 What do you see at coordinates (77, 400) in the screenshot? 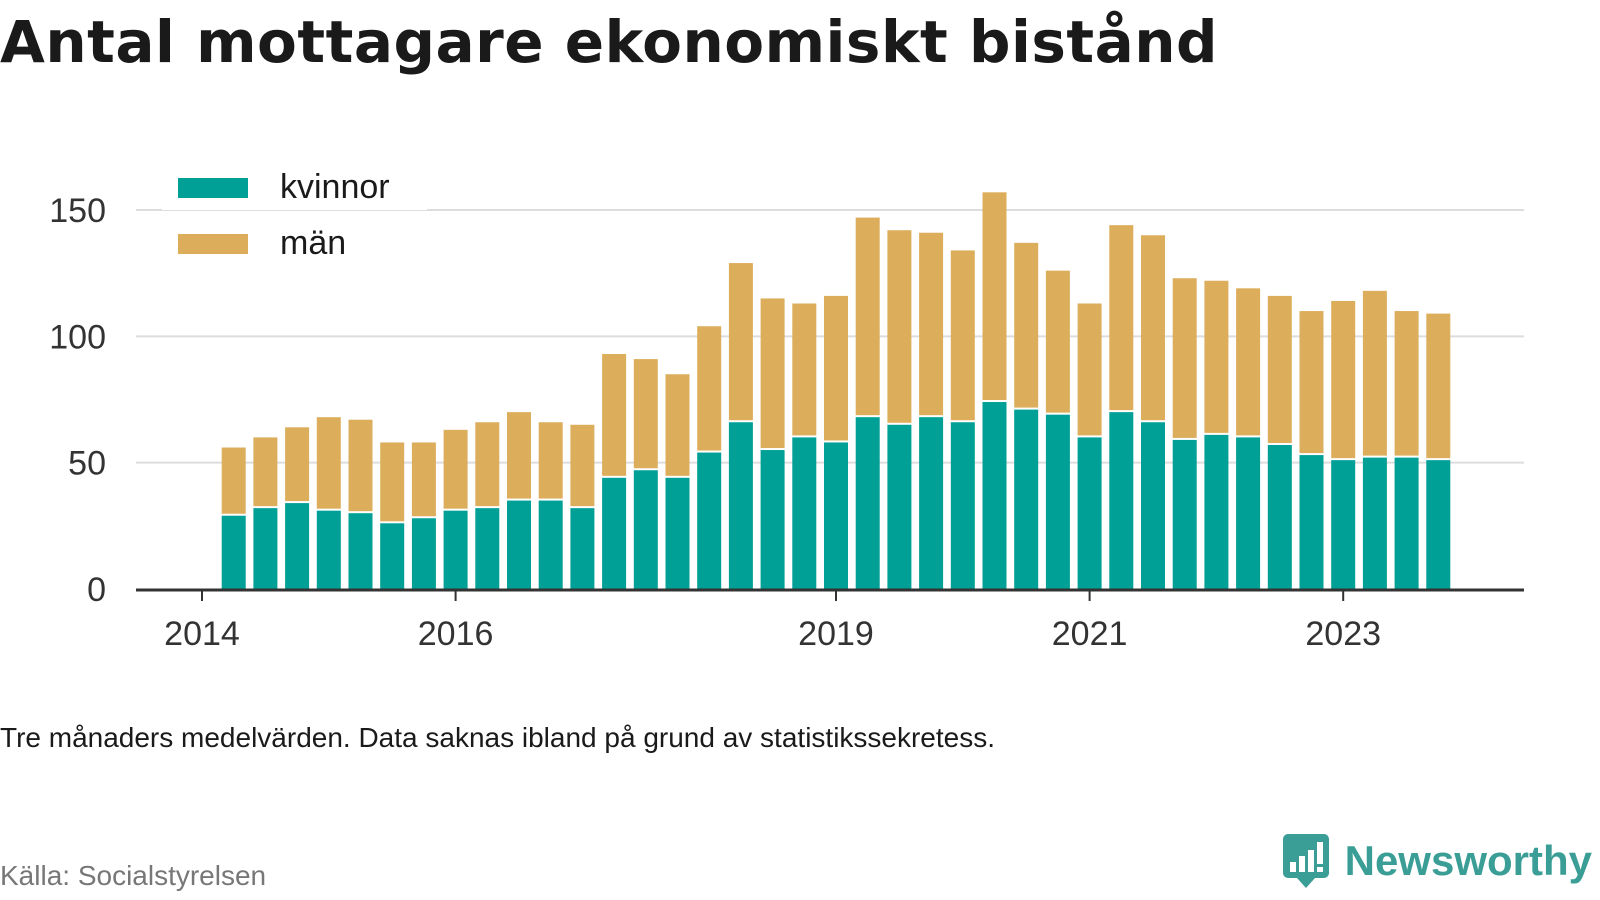
I see `y-axis-labels: 0 50 100 150` at bounding box center [77, 400].